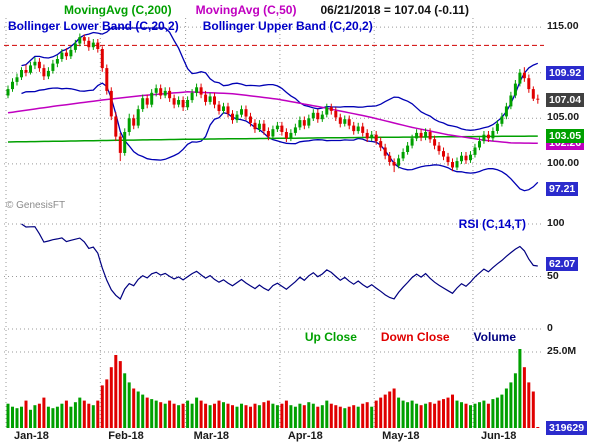 The image size is (604, 448). What do you see at coordinates (563, 162) in the screenshot?
I see `price-axis-tick: 100.00` at bounding box center [563, 162].